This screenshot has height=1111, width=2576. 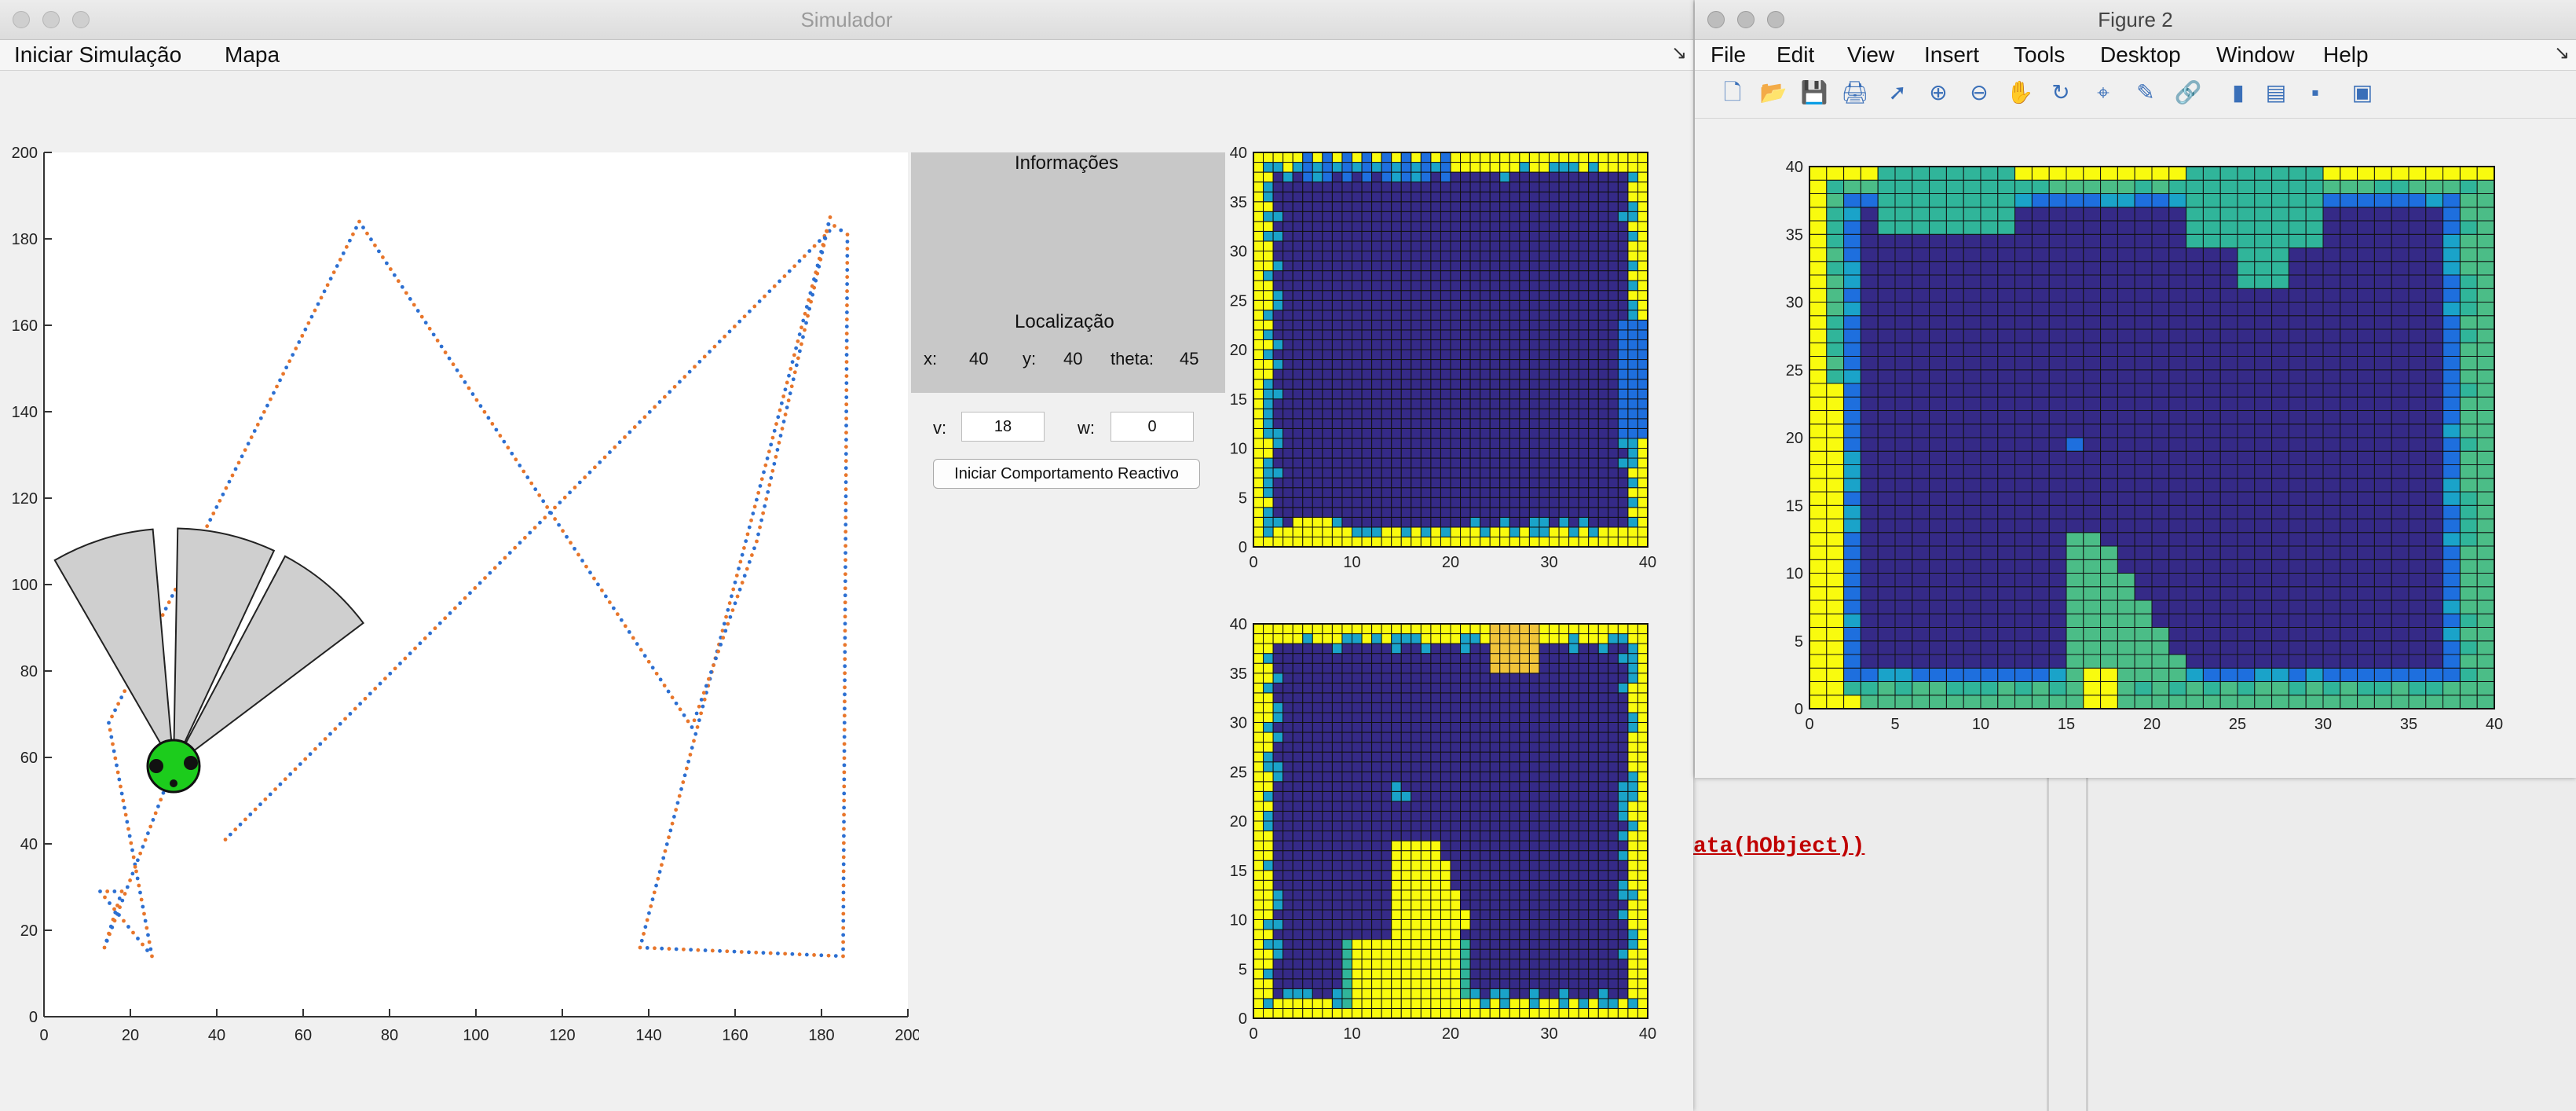 What do you see at coordinates (2141, 54) in the screenshot?
I see `menu-desktop: Desktop` at bounding box center [2141, 54].